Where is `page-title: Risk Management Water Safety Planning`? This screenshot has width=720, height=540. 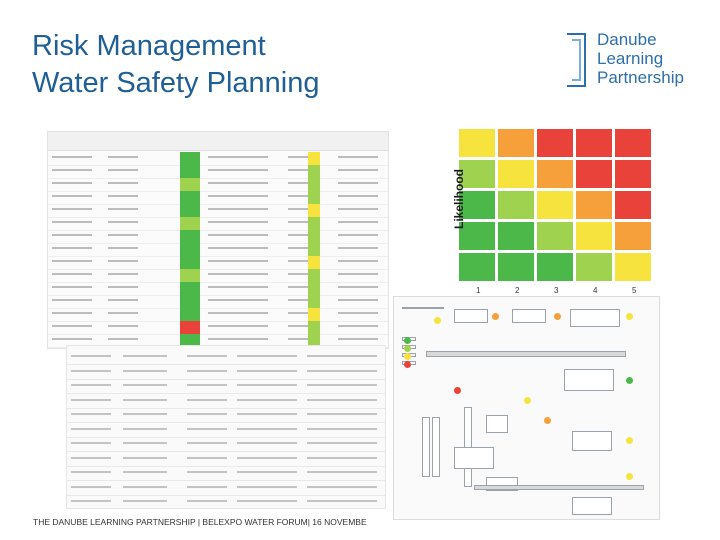
page-title: Risk Management Water Safety Planning is located at coordinates (175, 65).